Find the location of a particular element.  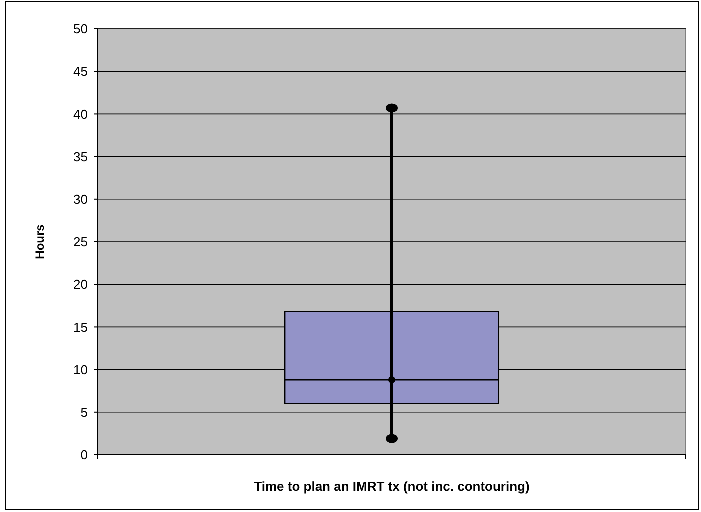

y-tick-label: 35 is located at coordinates (81, 156).